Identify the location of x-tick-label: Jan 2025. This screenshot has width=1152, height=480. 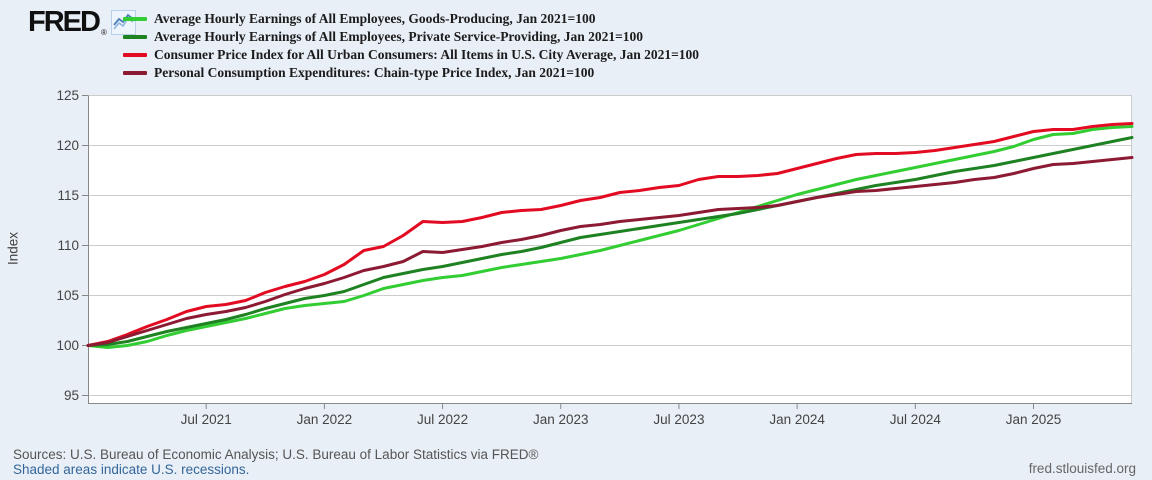
(1034, 419).